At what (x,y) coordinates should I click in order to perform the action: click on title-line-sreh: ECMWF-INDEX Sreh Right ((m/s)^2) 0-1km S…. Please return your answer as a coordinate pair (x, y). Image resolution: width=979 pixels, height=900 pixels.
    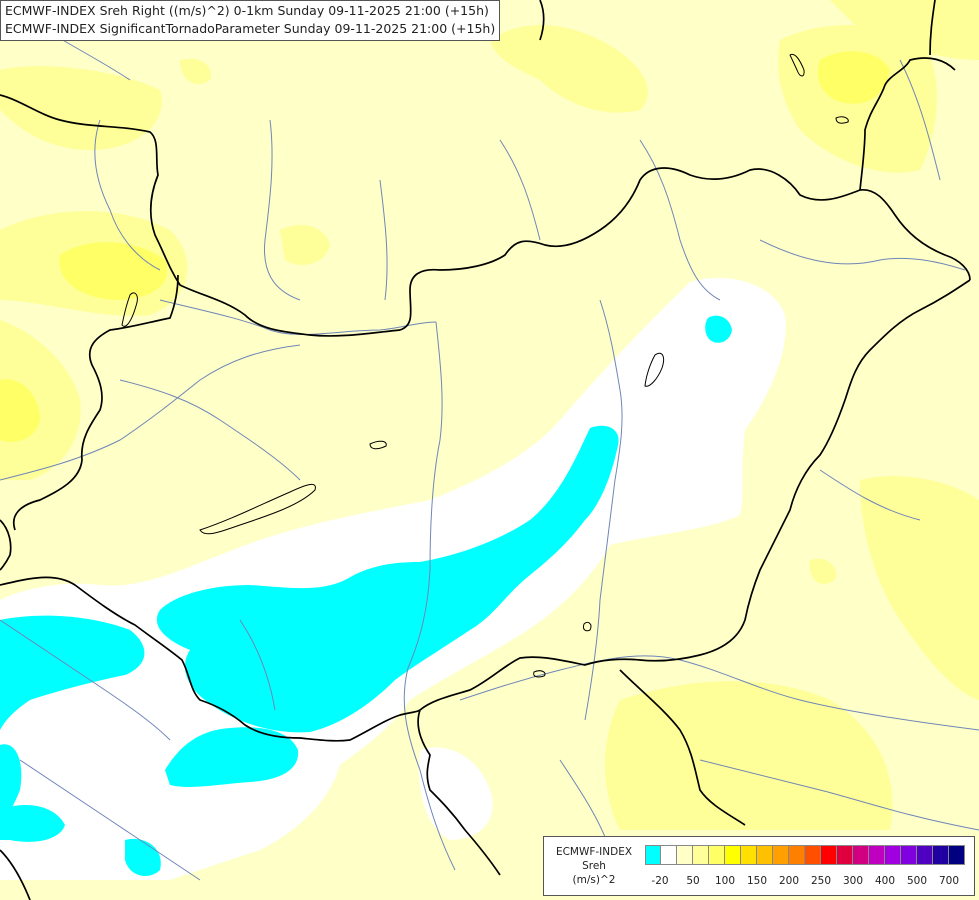
    Looking at the image, I should click on (247, 10).